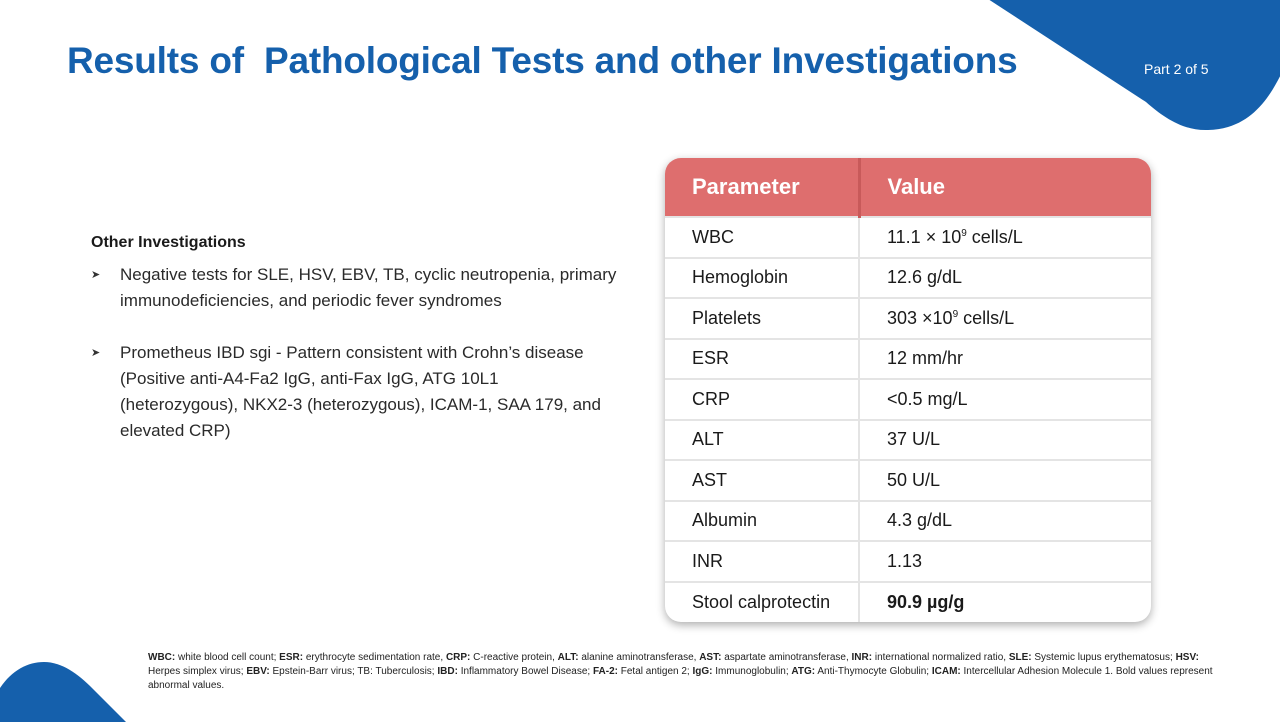 This screenshot has height=722, width=1280. What do you see at coordinates (762, 318) in the screenshot?
I see `parameter-cell: Platelets` at bounding box center [762, 318].